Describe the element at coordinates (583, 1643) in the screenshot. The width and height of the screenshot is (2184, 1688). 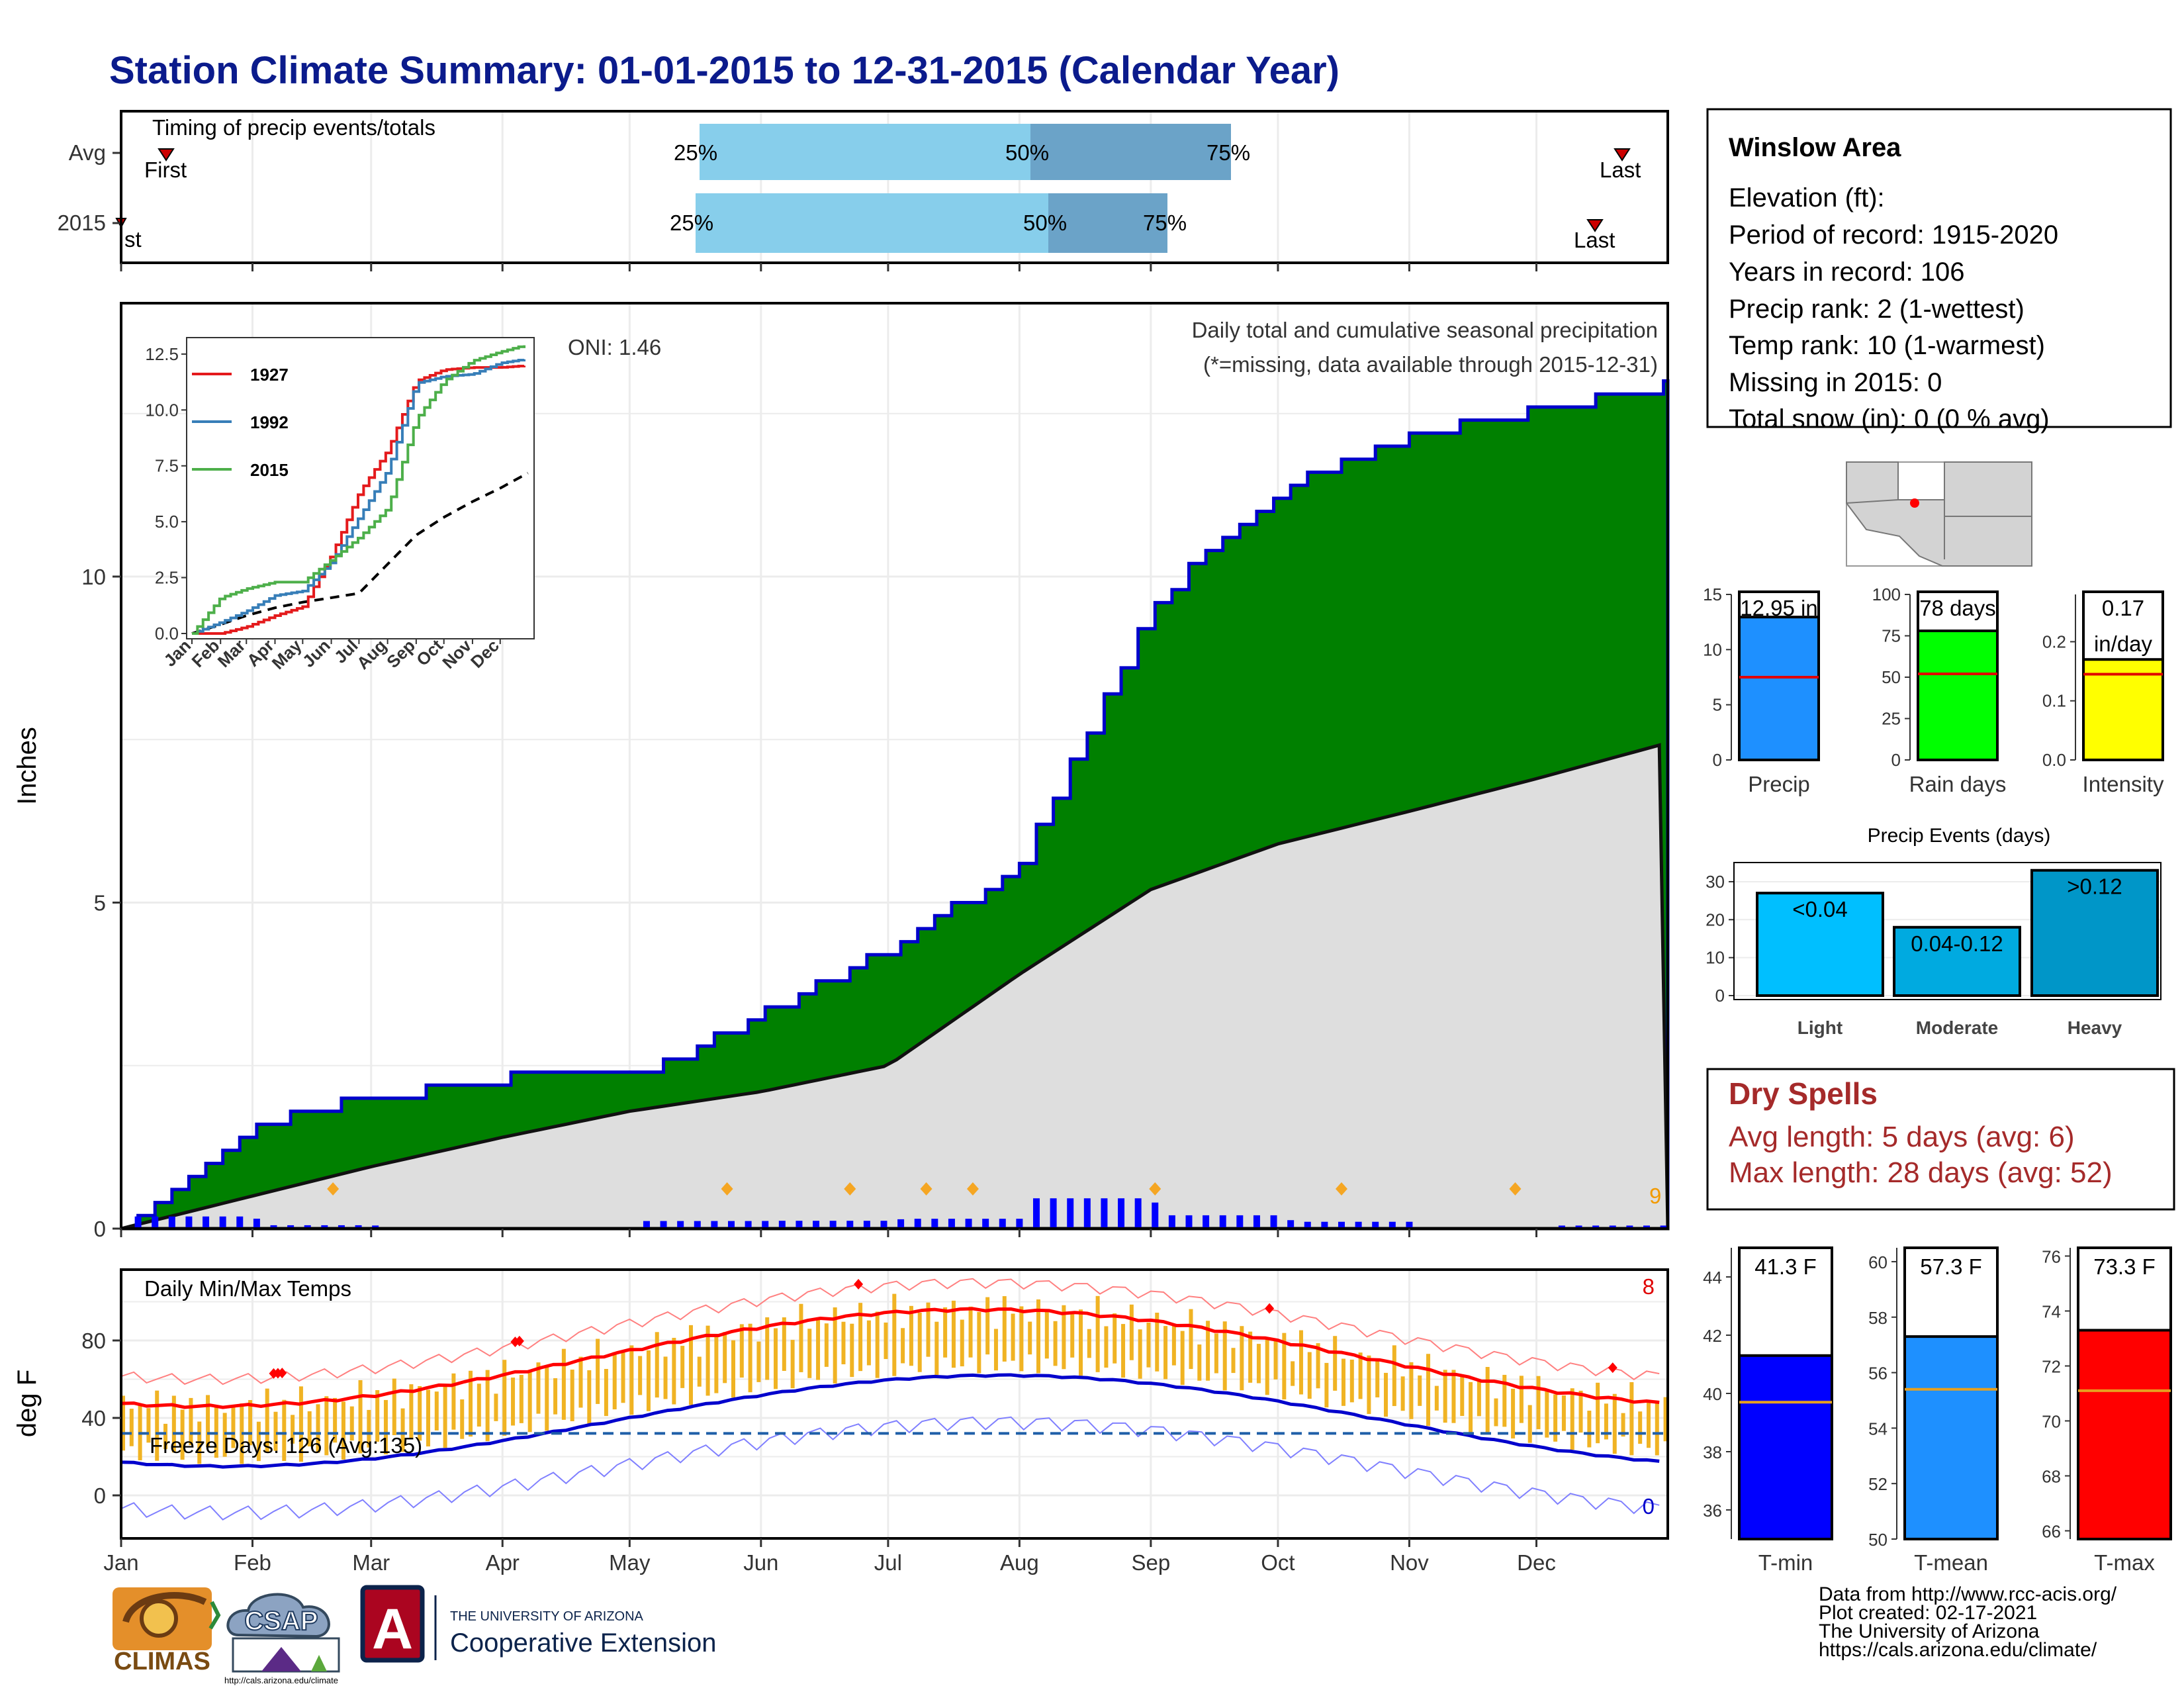
I see `ua-extension-text: Cooperative Extension` at that location.